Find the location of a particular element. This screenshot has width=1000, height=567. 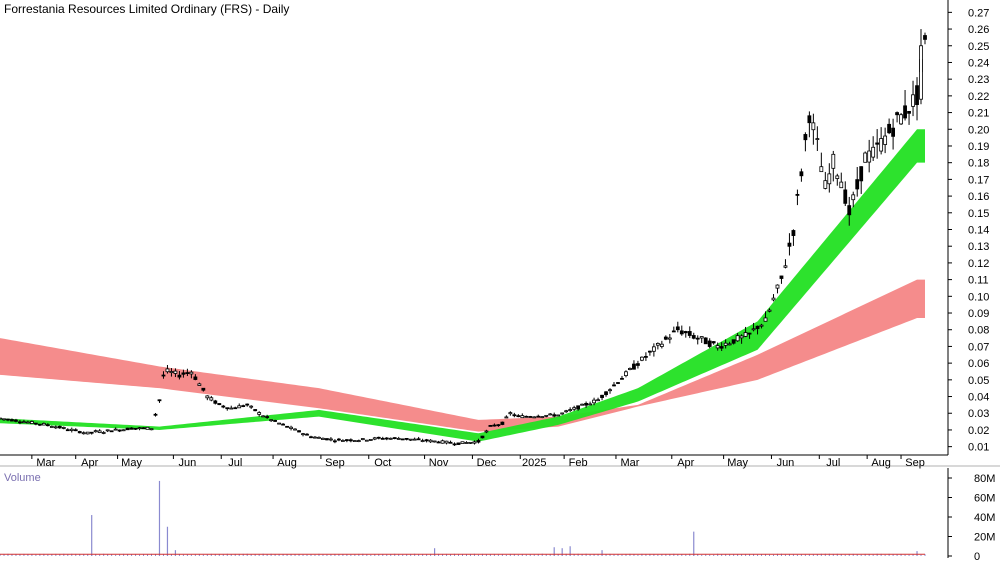

y-tick-label: 0.07 is located at coordinates (978, 347).